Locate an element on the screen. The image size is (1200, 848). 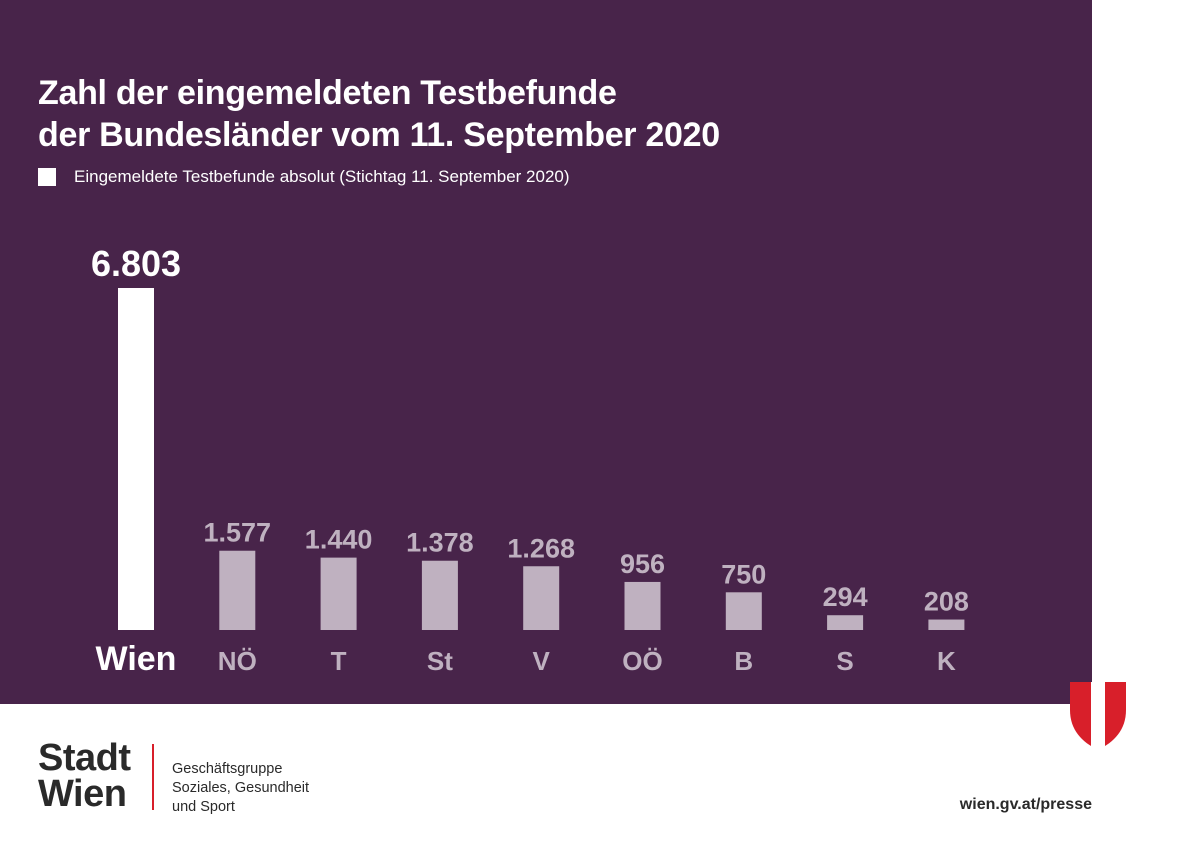
category-label-Wien: Wien is located at coordinates (136, 659).